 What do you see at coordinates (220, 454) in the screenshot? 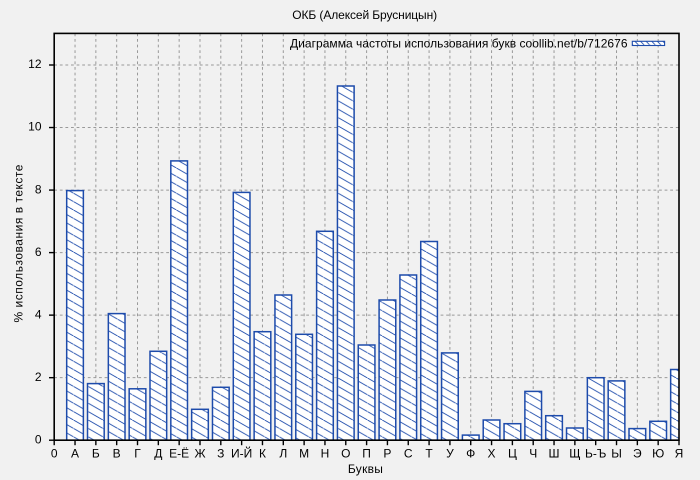
I see `svg-text: З` at bounding box center [220, 454].